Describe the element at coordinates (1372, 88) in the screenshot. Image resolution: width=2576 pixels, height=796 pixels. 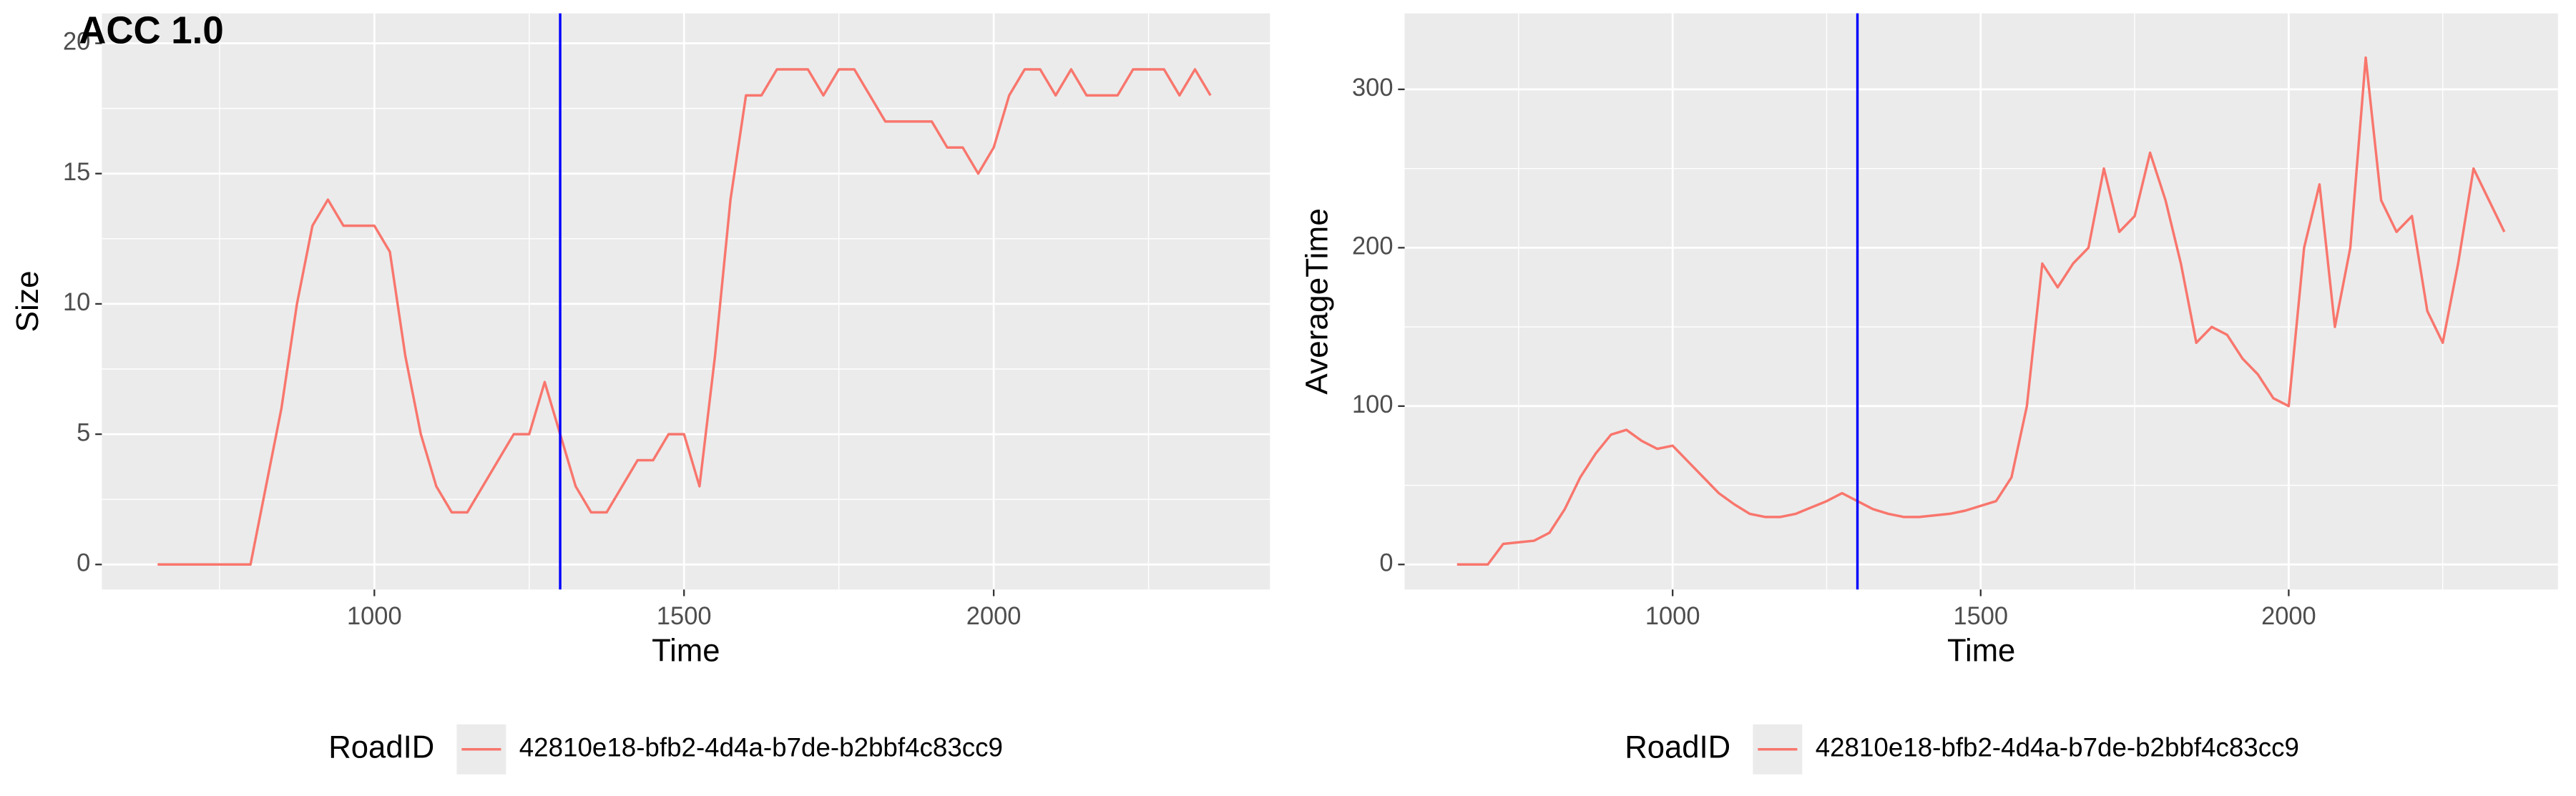
I see `y-tick-label: 300` at that location.